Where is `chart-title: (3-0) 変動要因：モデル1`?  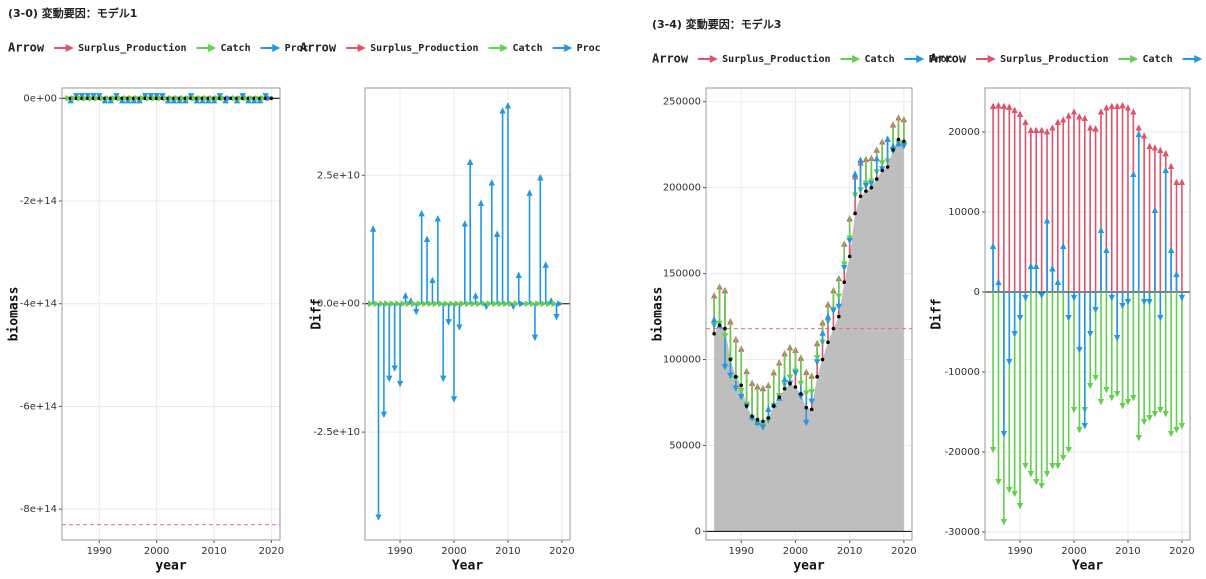 chart-title: (3-0) 変動要因：モデル1 is located at coordinates (72, 13).